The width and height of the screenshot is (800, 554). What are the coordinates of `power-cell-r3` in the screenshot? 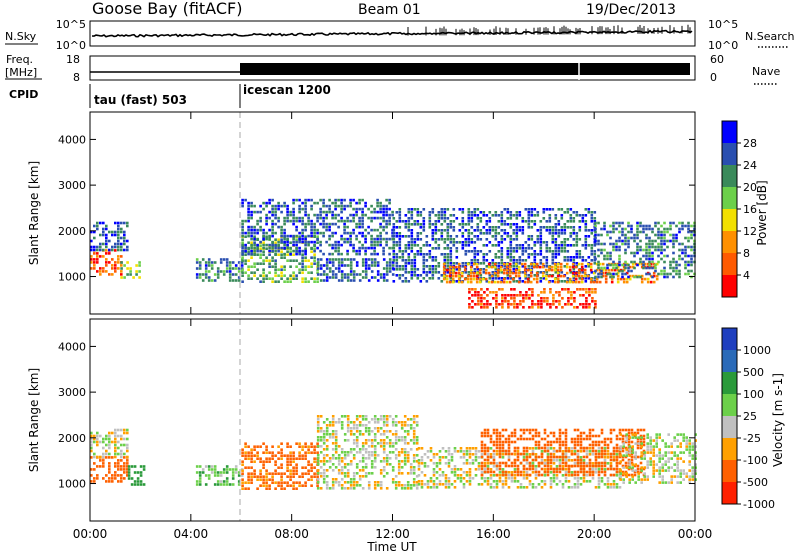 It's located at (218, 271).